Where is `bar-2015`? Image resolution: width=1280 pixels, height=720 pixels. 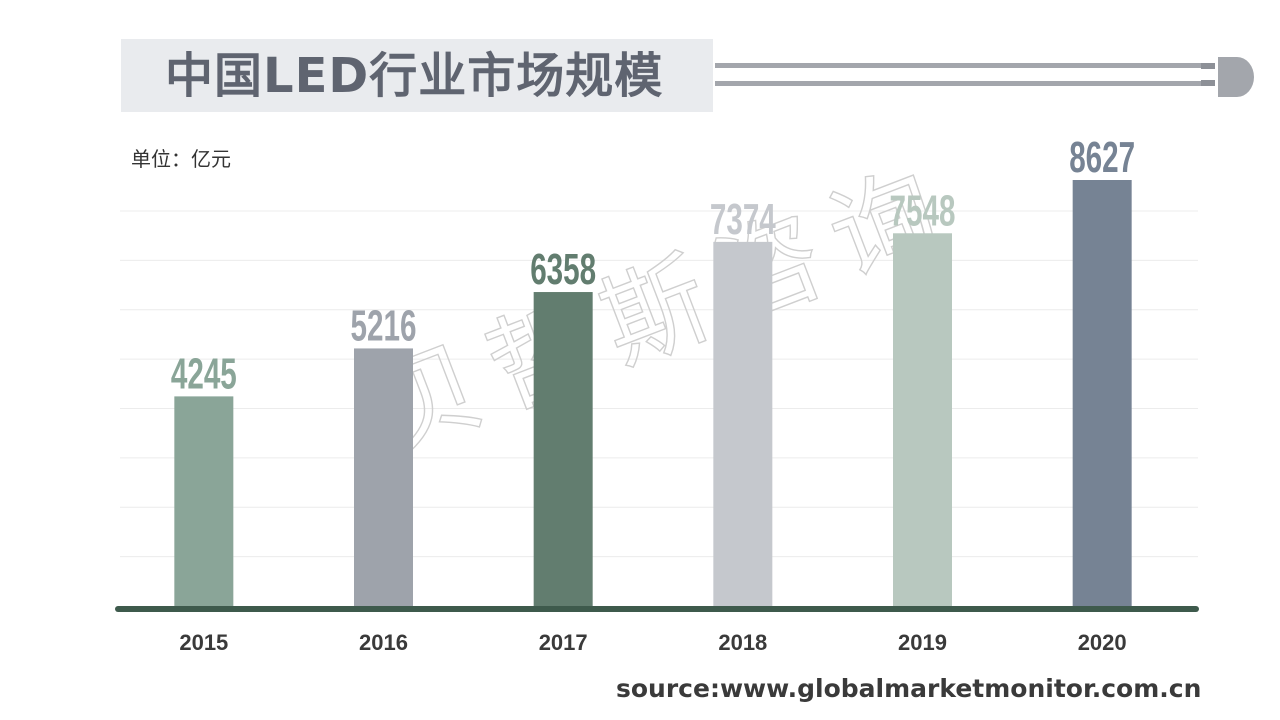
bar-2015 is located at coordinates (204, 501).